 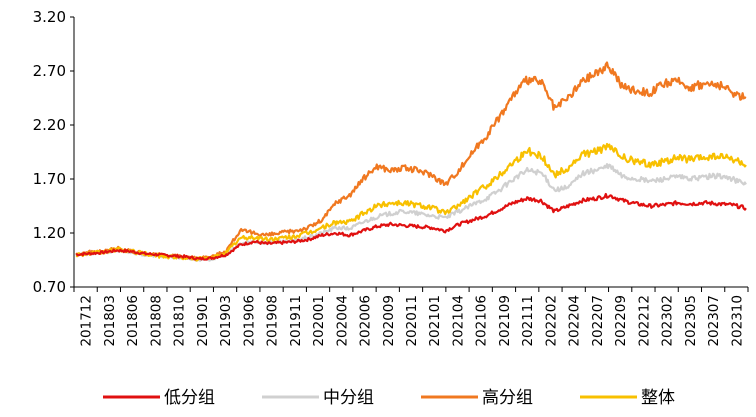 What do you see at coordinates (482, 321) in the screenshot?
I see `x-tick-label: 202106` at bounding box center [482, 321].